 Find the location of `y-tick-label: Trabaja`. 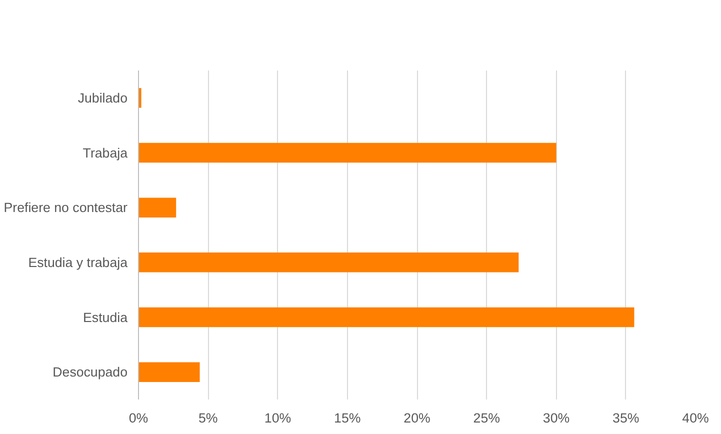

y-tick-label: Trabaja is located at coordinates (105, 152).